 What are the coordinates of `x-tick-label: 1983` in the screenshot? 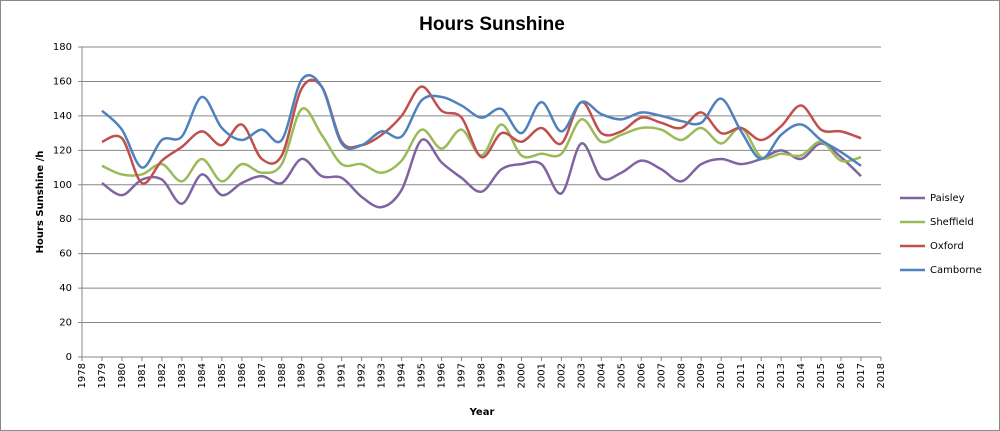 It's located at (182, 375).